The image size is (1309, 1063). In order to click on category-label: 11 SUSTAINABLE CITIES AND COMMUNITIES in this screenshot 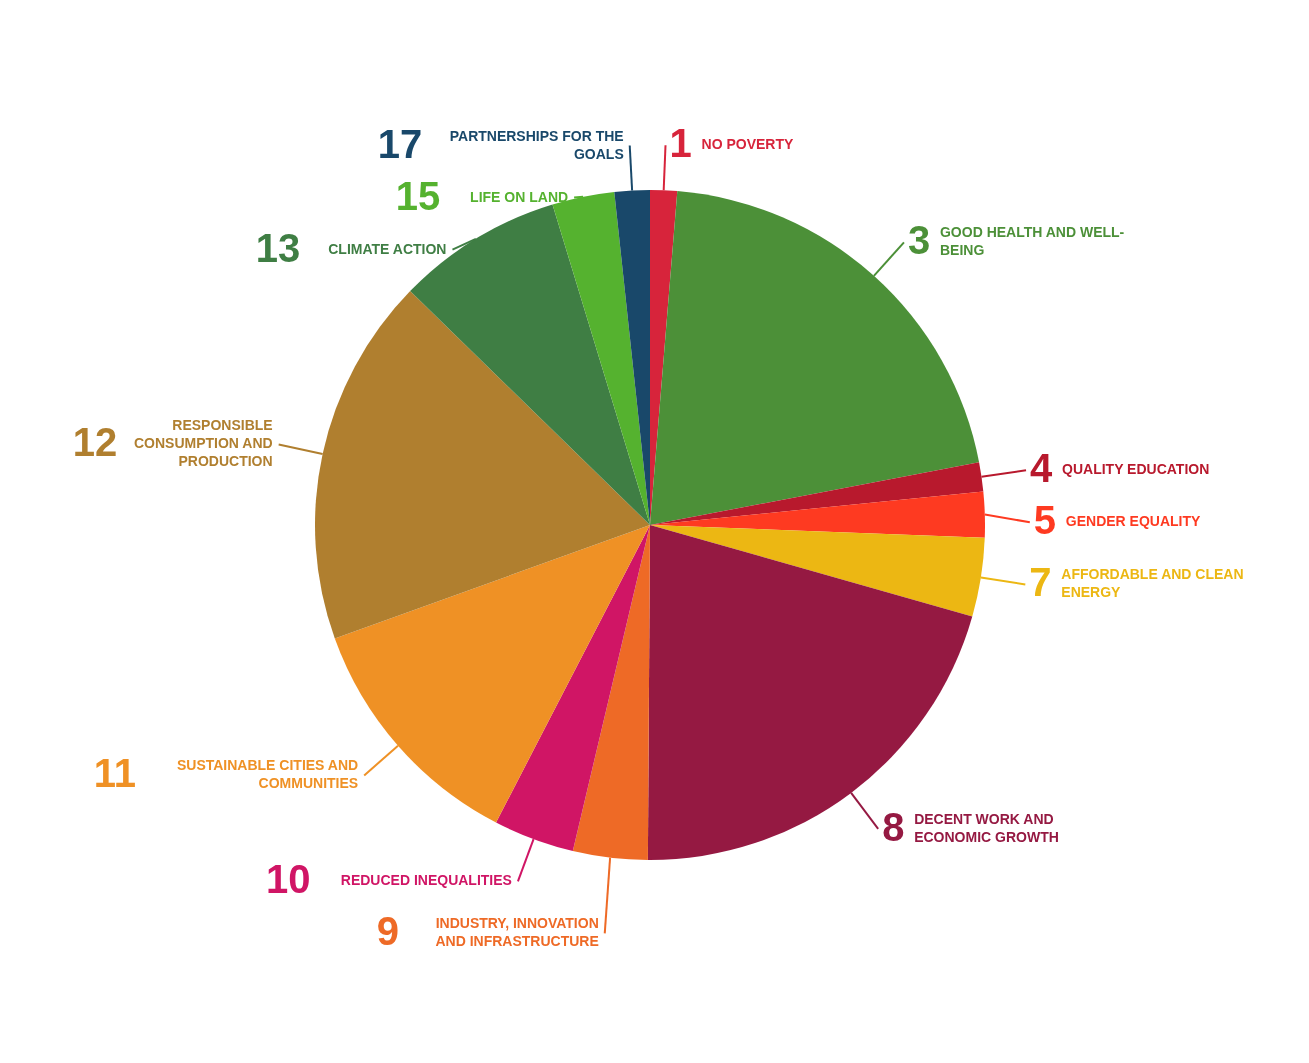, I will do `click(226, 773)`.